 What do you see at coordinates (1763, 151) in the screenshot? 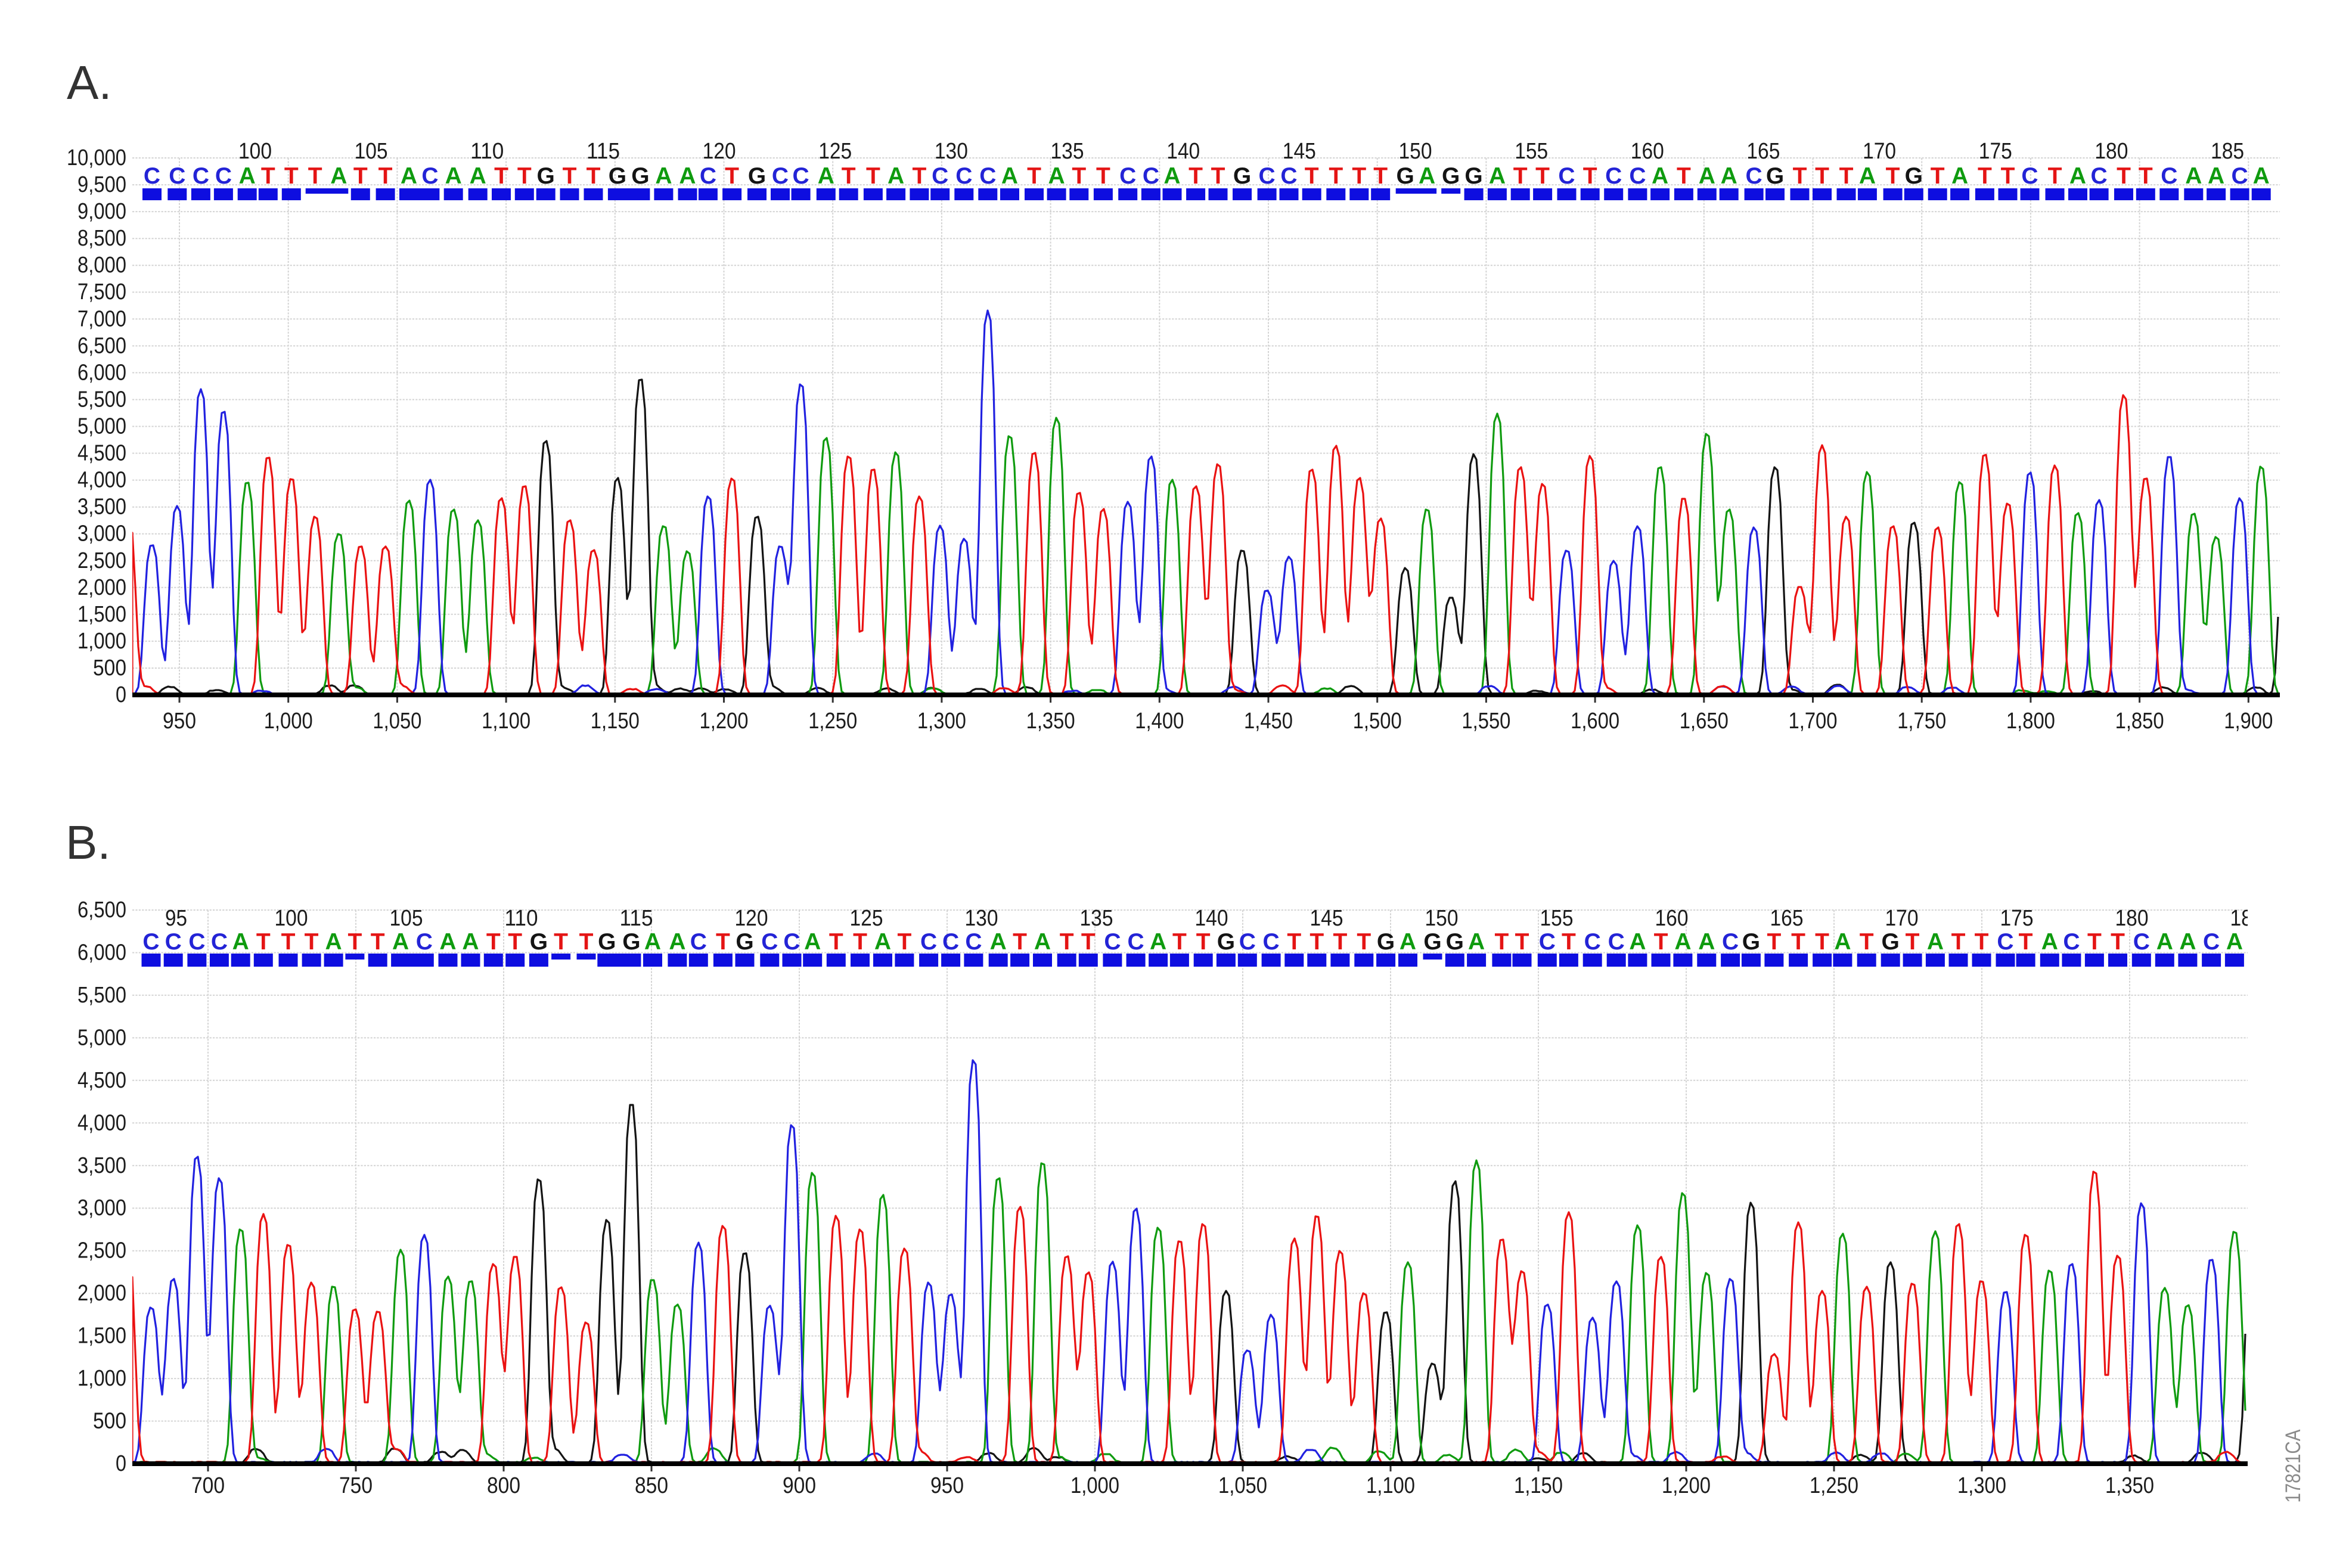
I see `svg-text: 165` at bounding box center [1763, 151].